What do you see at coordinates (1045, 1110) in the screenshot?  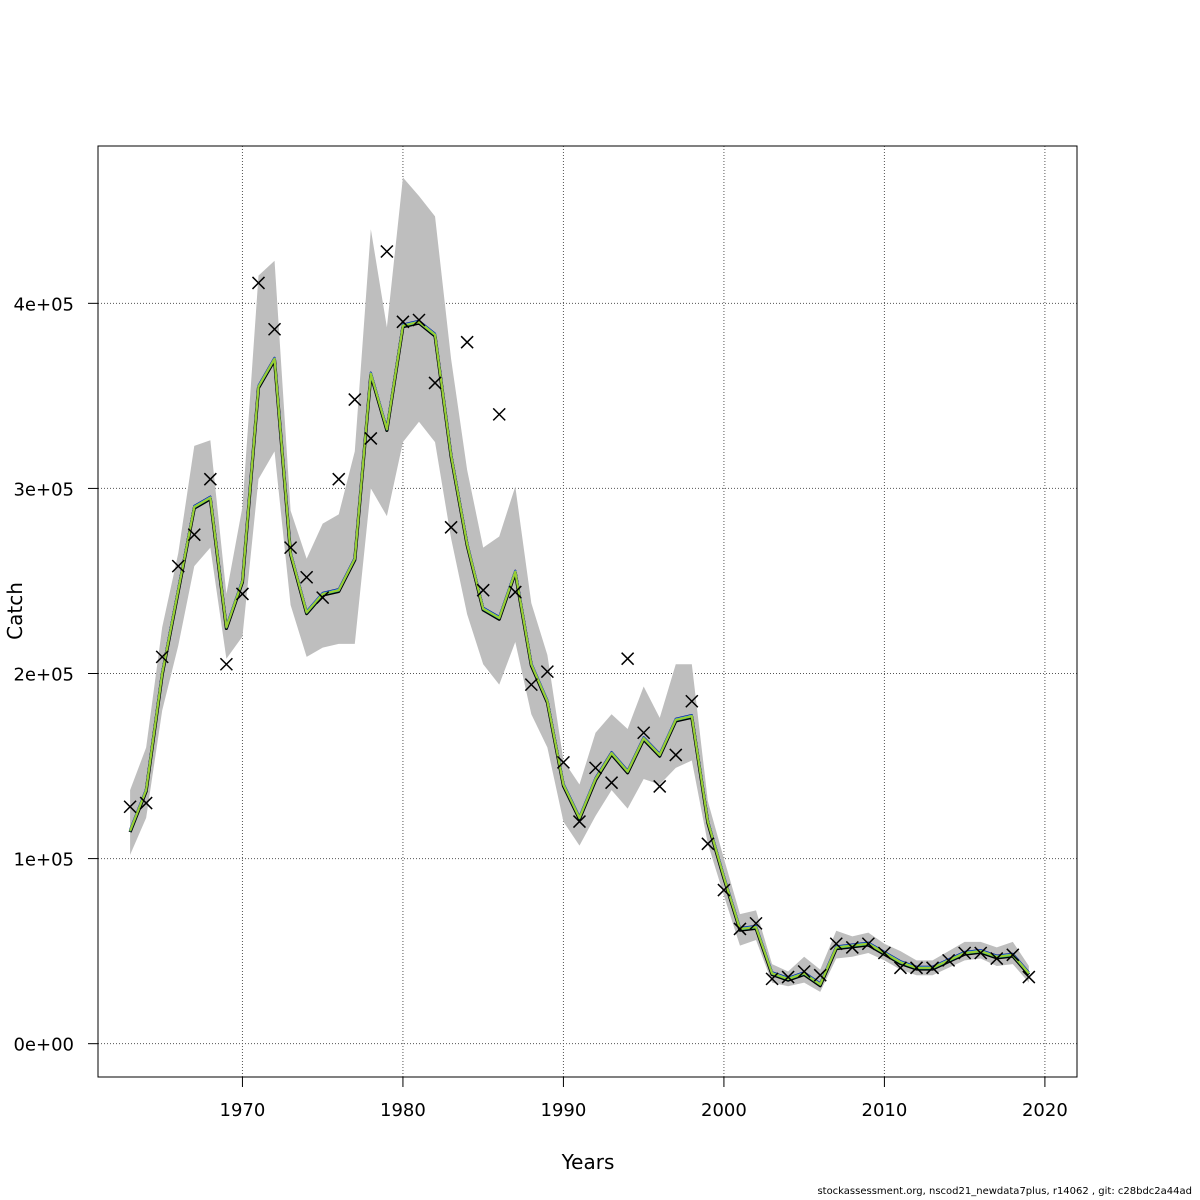 I see `x-tick-label: 2020` at bounding box center [1045, 1110].